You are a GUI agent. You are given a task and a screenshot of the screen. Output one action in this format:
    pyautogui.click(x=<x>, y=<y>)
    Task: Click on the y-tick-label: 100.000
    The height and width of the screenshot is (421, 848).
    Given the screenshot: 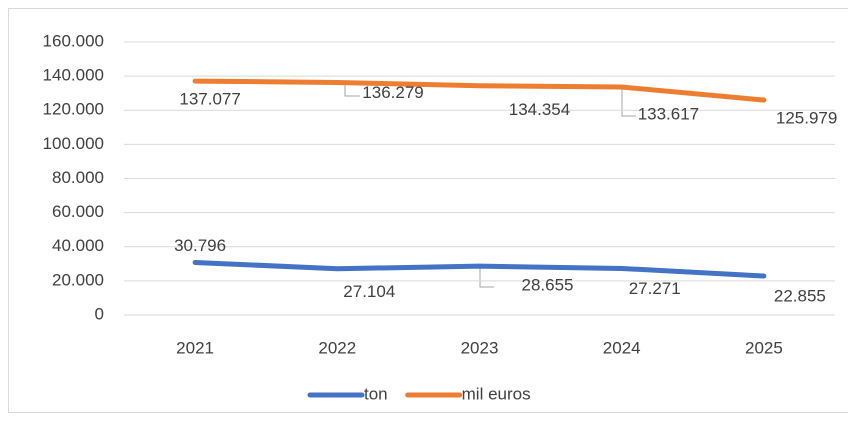 What is the action you would take?
    pyautogui.click(x=73, y=143)
    